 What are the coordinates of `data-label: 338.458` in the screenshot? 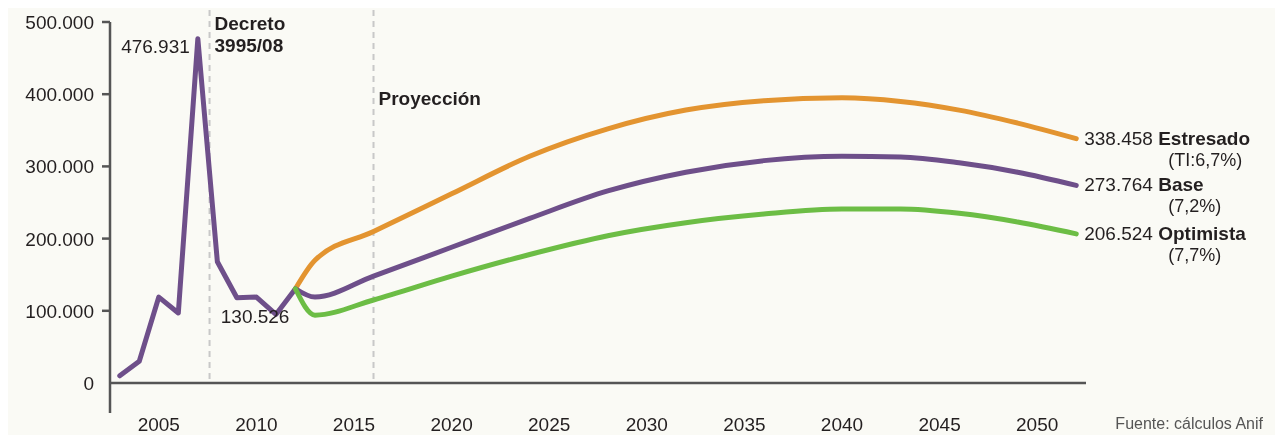 It's located at (1118, 138).